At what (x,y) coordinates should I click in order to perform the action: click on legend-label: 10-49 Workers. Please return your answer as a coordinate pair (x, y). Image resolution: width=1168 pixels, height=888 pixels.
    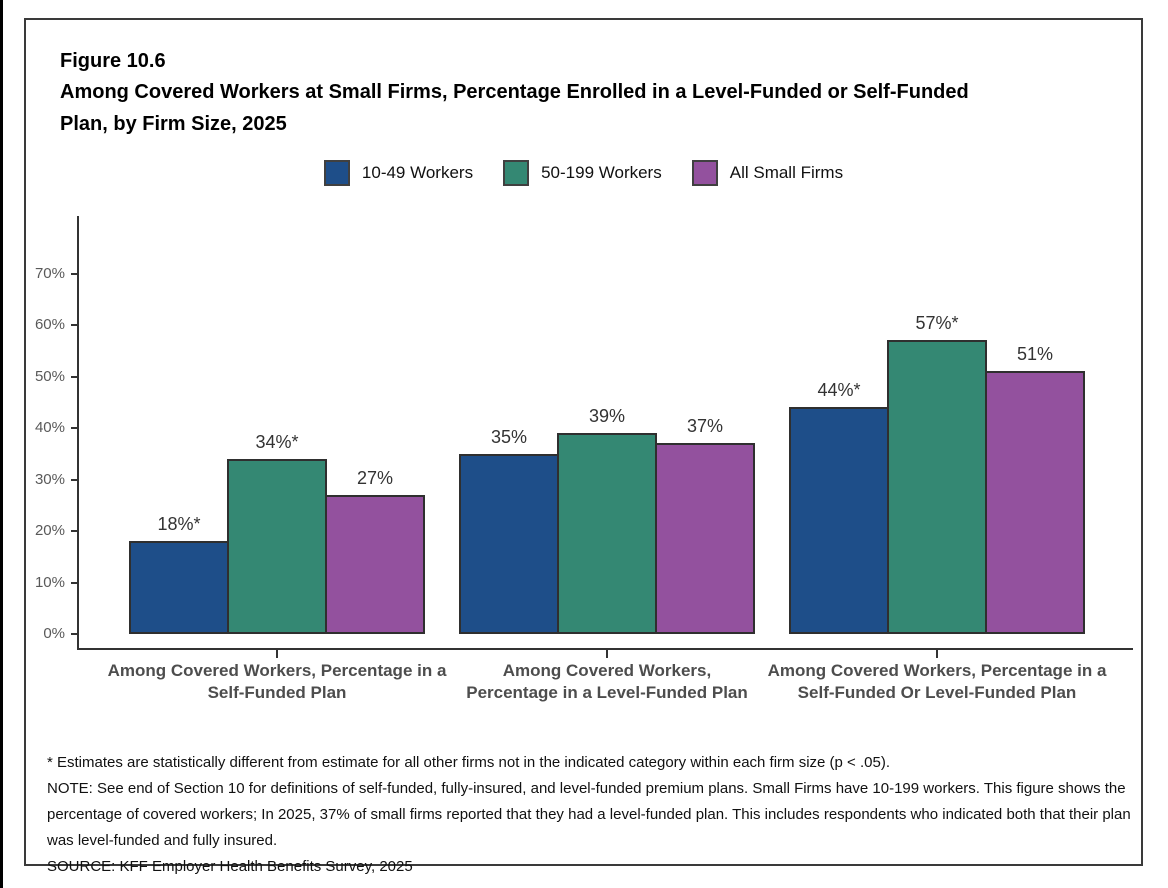
    Looking at the image, I should click on (417, 172).